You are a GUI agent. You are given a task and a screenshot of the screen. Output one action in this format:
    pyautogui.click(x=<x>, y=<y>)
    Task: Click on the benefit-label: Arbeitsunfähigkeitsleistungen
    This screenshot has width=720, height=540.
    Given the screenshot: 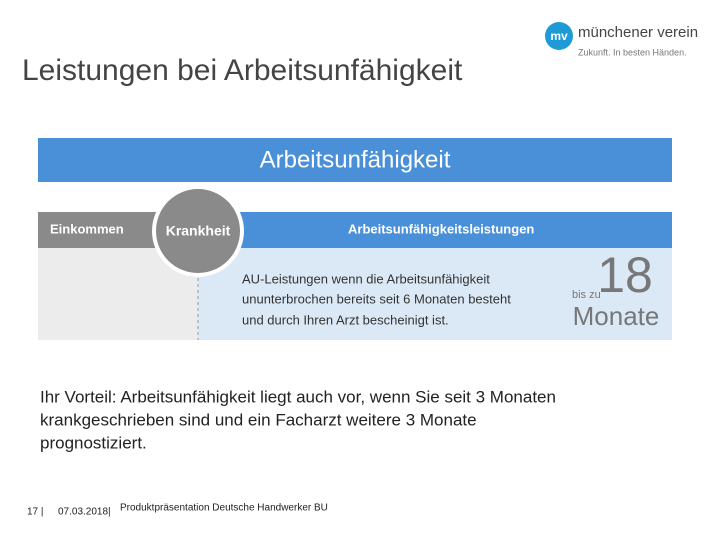 What is the action you would take?
    pyautogui.click(x=441, y=228)
    